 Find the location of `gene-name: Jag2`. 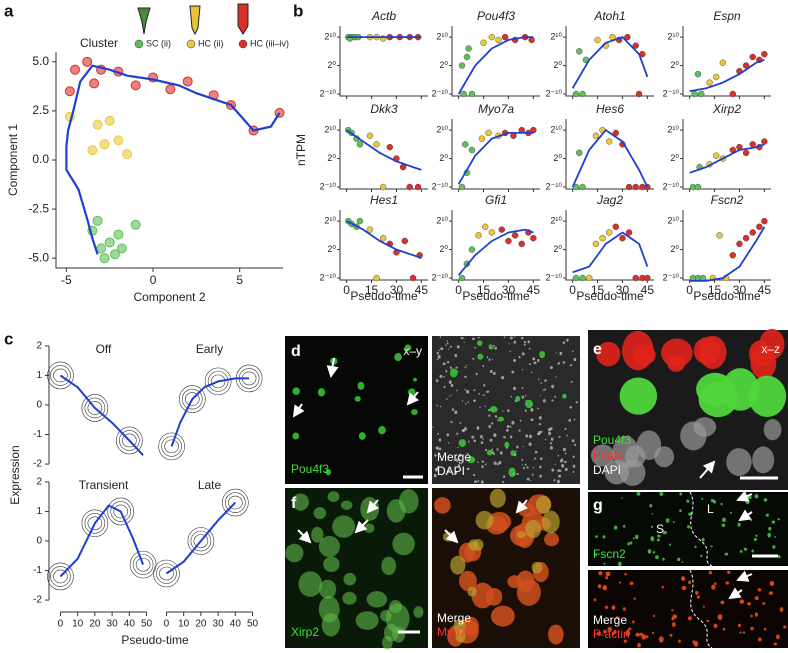

gene-name: Jag2 is located at coordinates (609, 200).